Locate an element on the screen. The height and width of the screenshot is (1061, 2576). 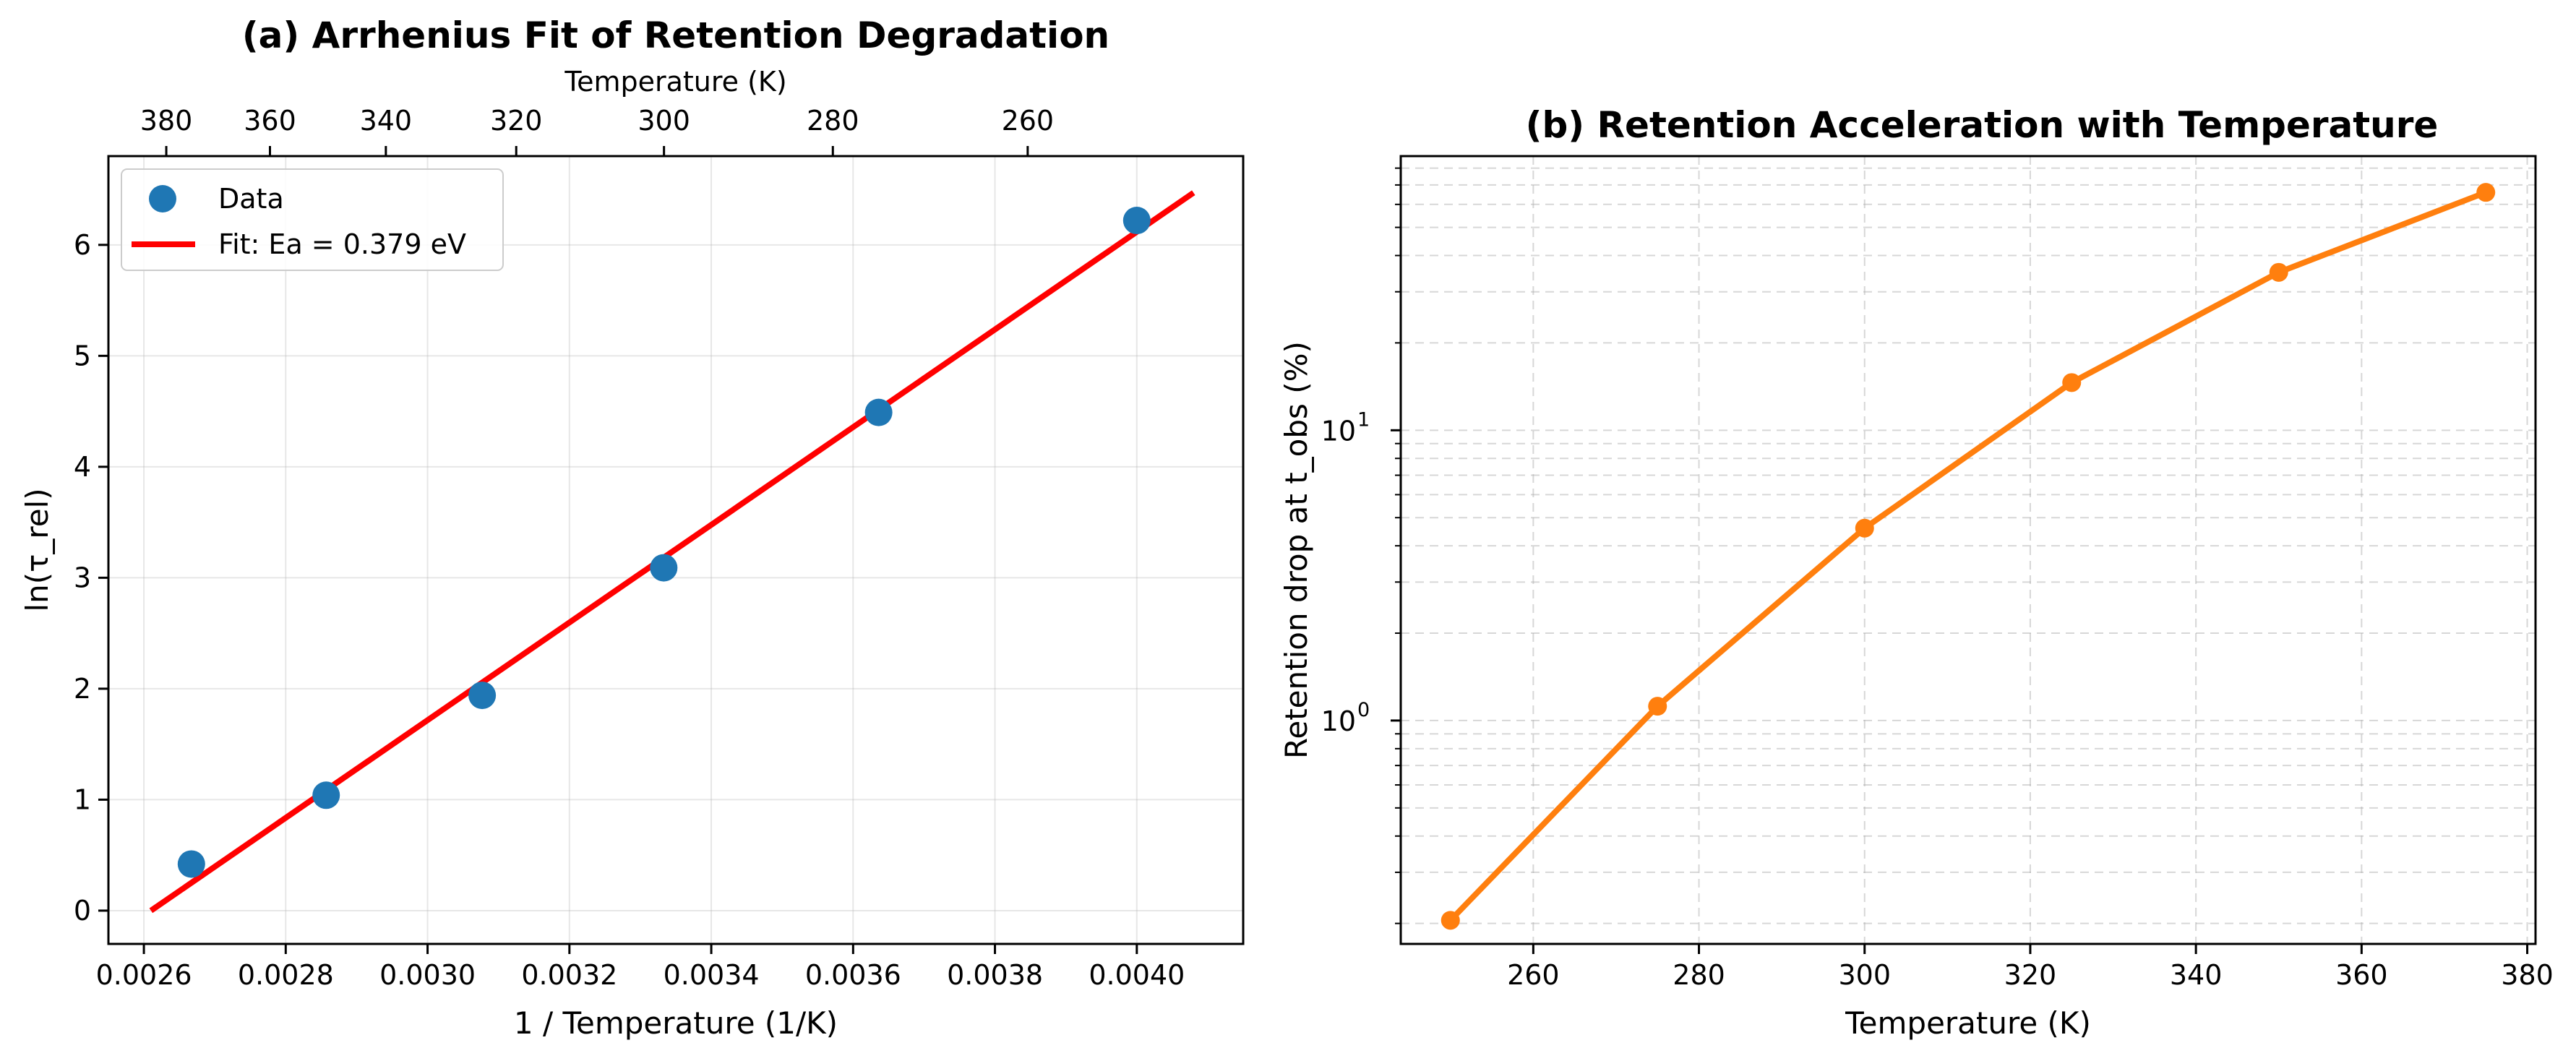
top-tick-label: 380 is located at coordinates (167, 121).